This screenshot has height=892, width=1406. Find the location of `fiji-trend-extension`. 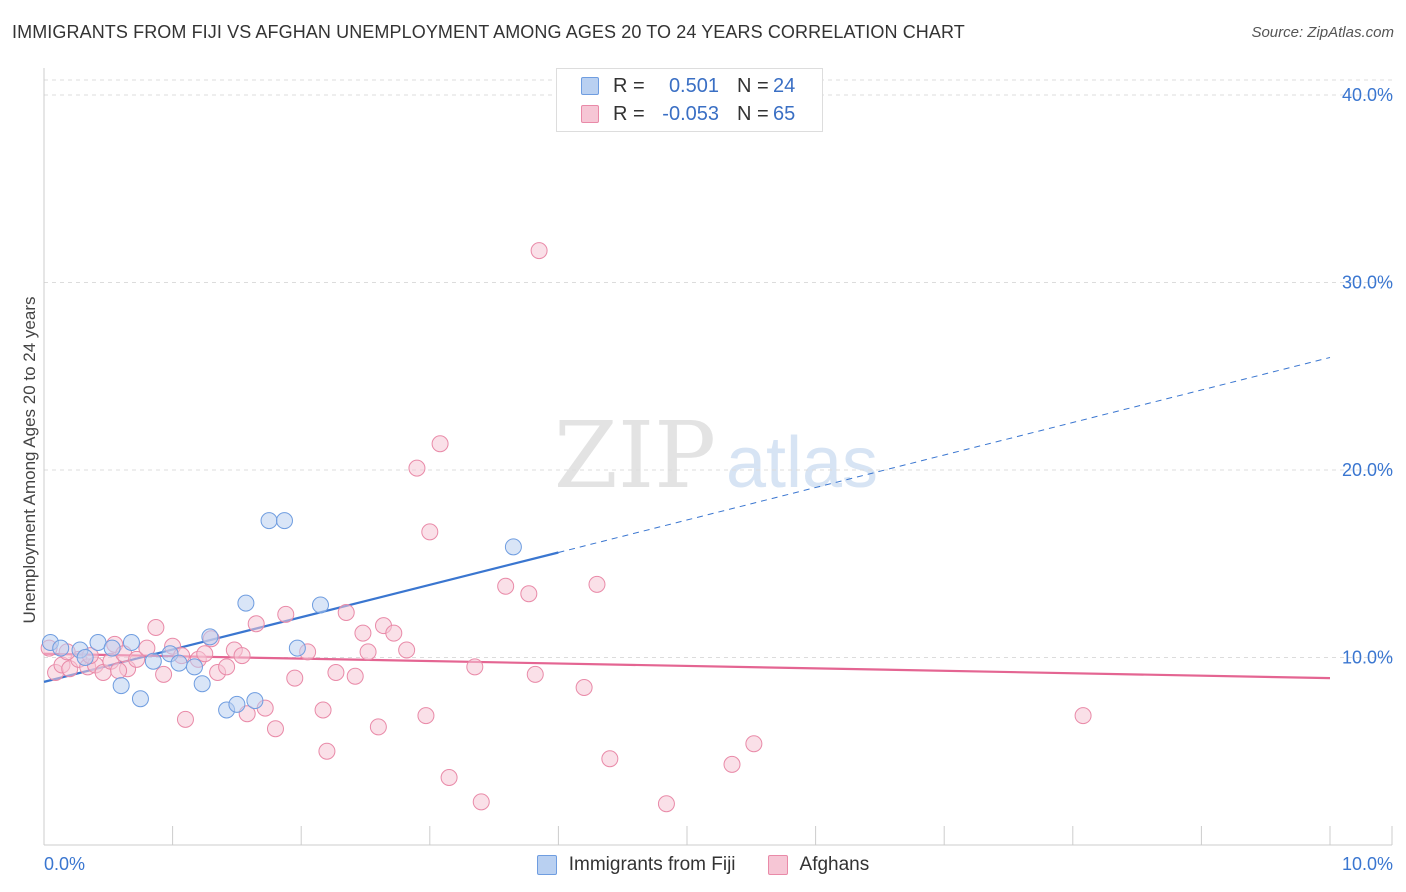

fiji-trend-extension is located at coordinates (944, 455).